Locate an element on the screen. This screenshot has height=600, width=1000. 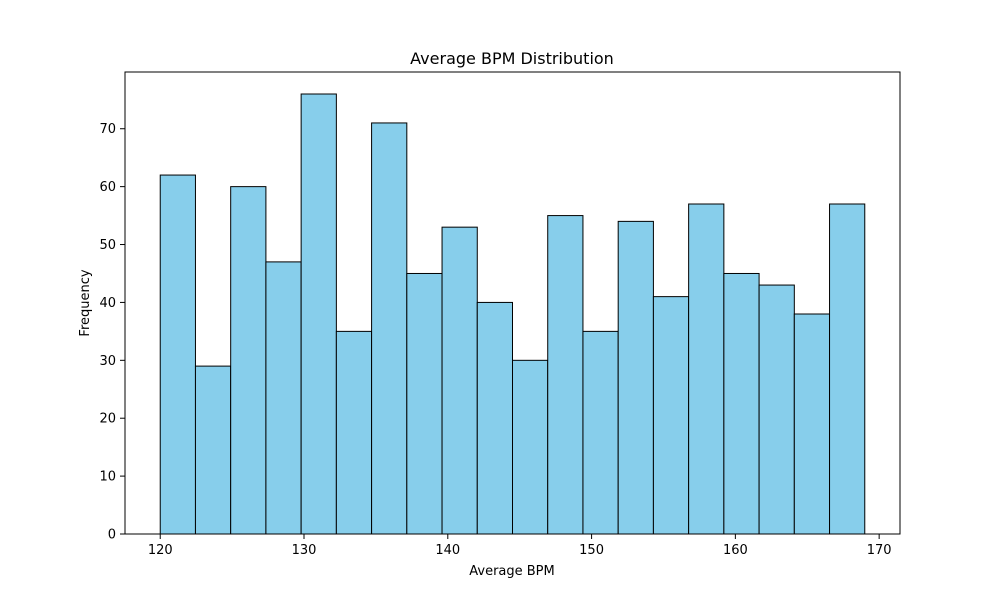
y-tick-label: 30 is located at coordinates (107, 361).